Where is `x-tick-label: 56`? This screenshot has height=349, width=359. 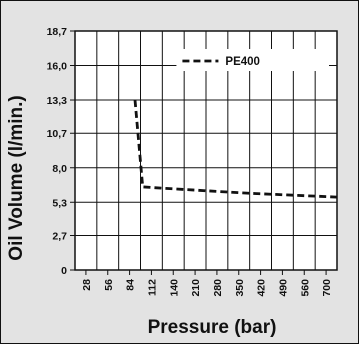 x-tick-label: 56 is located at coordinates (109, 285).